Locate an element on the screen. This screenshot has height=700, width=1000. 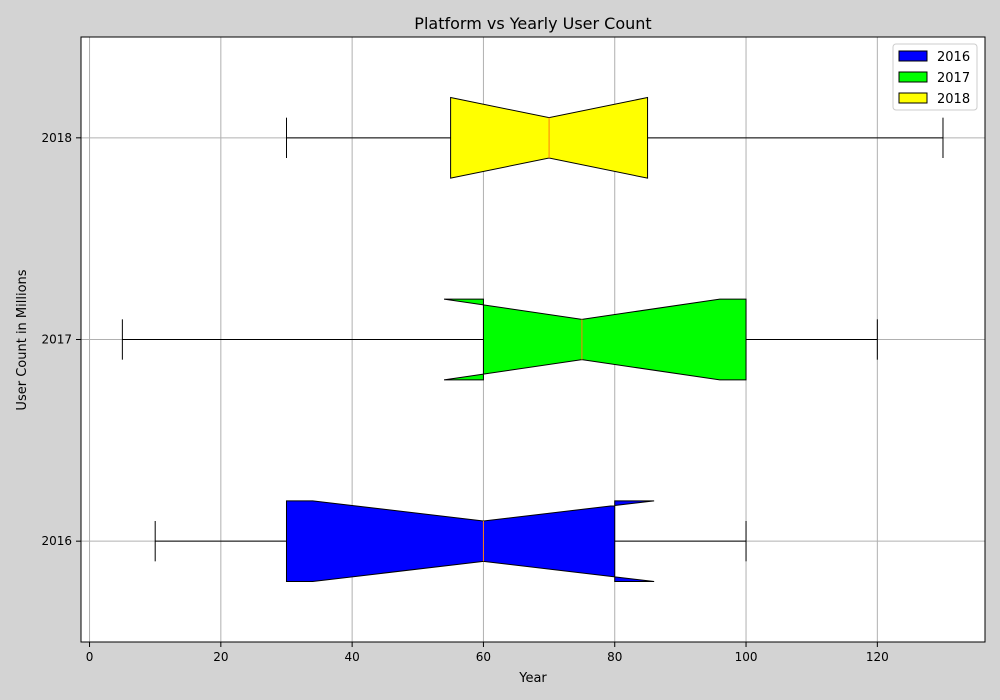
x-tick-label: 120 is located at coordinates (877, 657).